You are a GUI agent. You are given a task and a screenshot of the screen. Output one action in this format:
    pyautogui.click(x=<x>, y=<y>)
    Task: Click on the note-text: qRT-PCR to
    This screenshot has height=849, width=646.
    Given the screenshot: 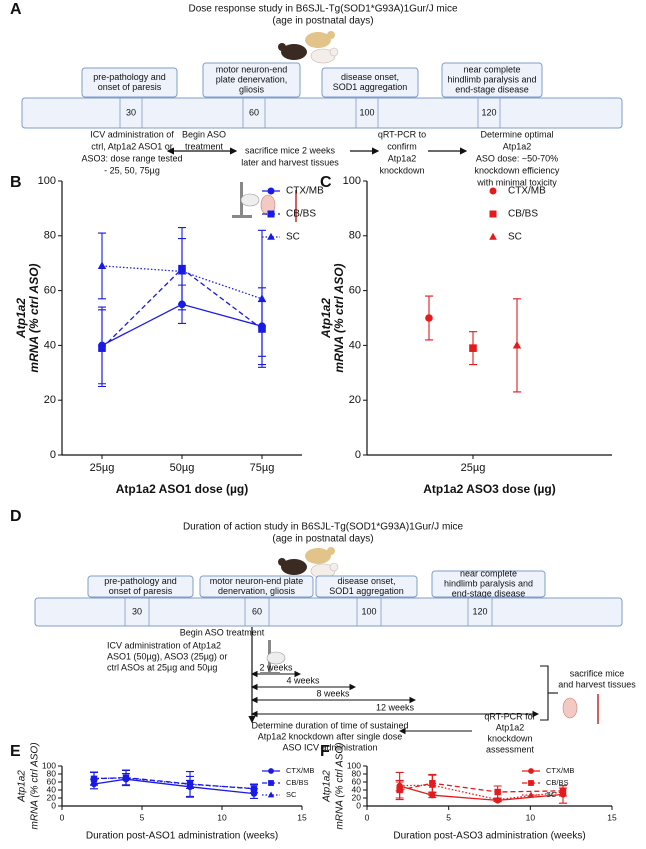 What is the action you would take?
    pyautogui.click(x=402, y=134)
    